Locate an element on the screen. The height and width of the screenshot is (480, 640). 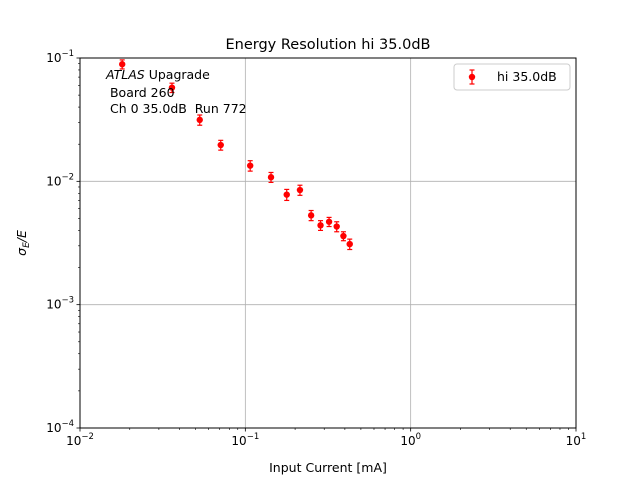
y-tick-exponent: −4 is located at coordinates (67, 424).